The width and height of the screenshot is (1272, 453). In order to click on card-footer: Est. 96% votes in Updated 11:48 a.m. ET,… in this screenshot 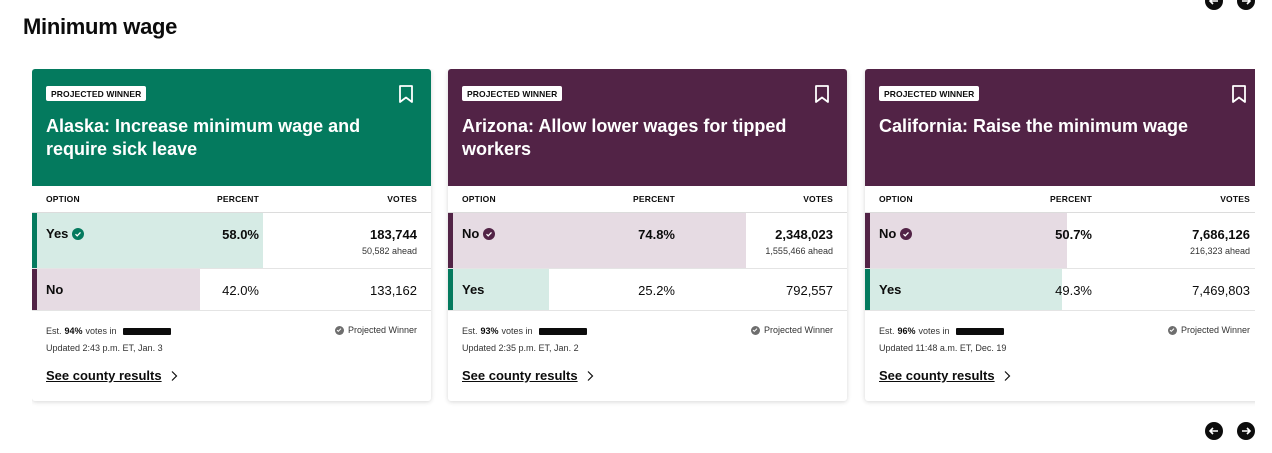, I will do `click(1060, 356)`.